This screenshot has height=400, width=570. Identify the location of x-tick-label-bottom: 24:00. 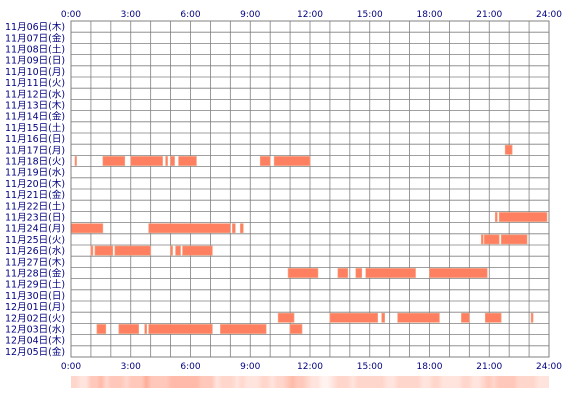
(549, 367).